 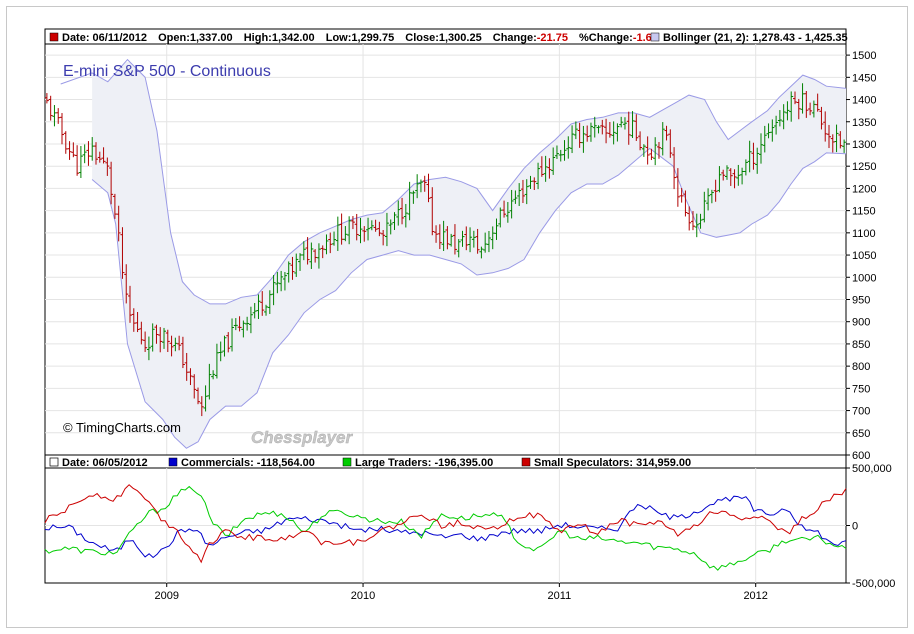 I want to click on watermark-text: Chessplayer, so click(x=302, y=437).